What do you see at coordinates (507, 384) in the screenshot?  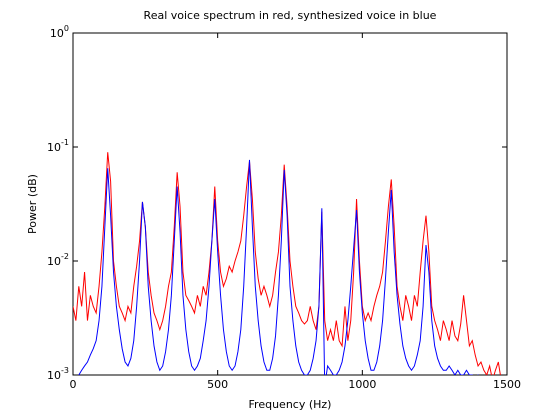 I see `x-tick-label: 1500` at bounding box center [507, 384].